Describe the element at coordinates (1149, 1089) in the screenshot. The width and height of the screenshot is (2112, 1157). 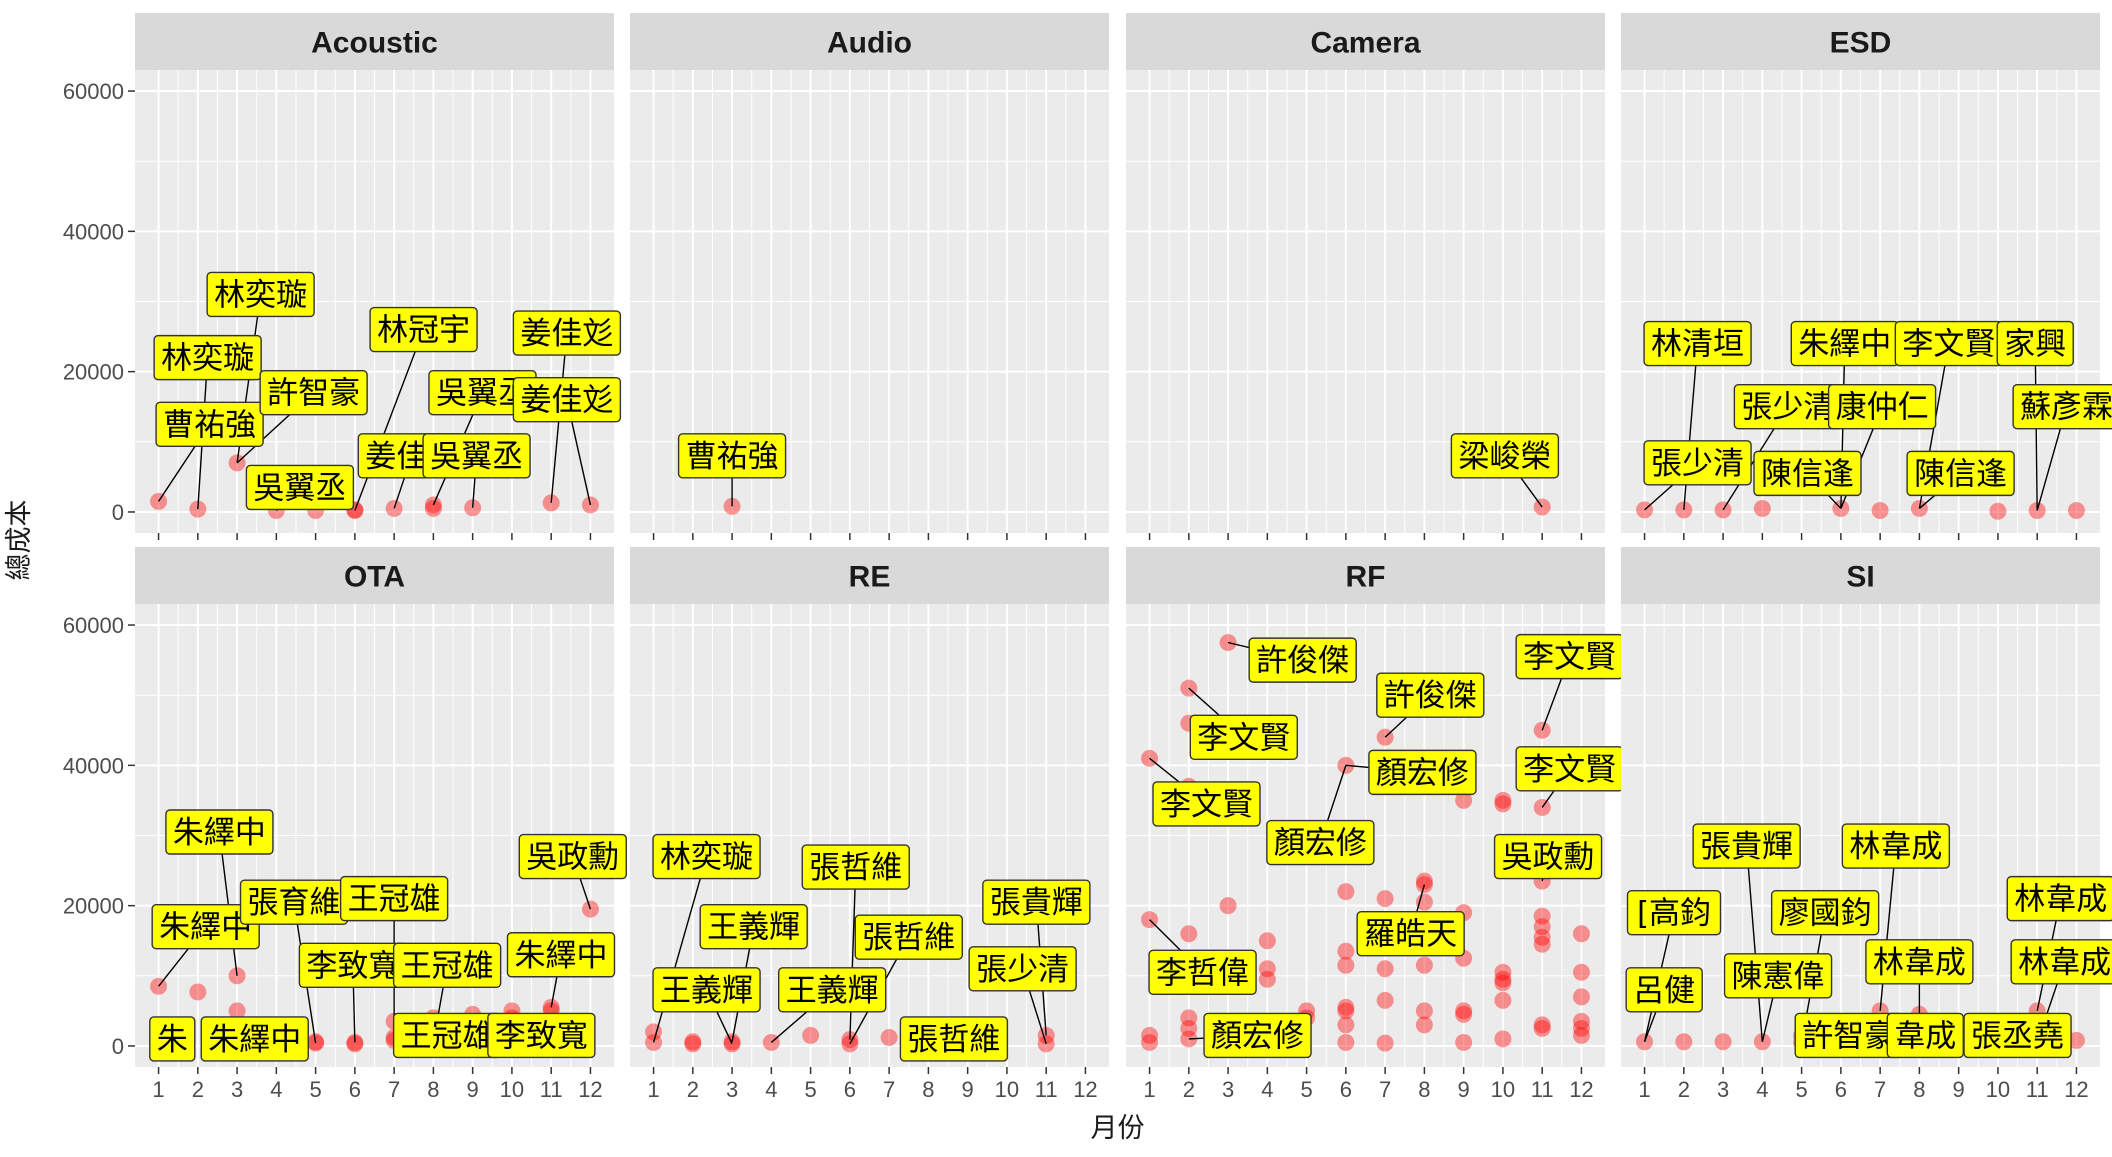
I see `x-tick-label: 1` at that location.